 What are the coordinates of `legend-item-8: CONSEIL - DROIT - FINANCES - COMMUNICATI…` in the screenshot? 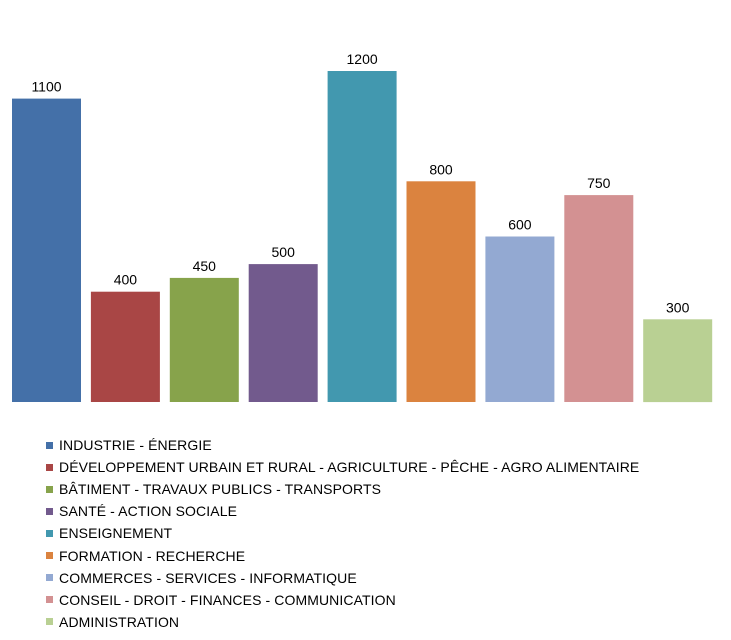 It's located at (342, 600).